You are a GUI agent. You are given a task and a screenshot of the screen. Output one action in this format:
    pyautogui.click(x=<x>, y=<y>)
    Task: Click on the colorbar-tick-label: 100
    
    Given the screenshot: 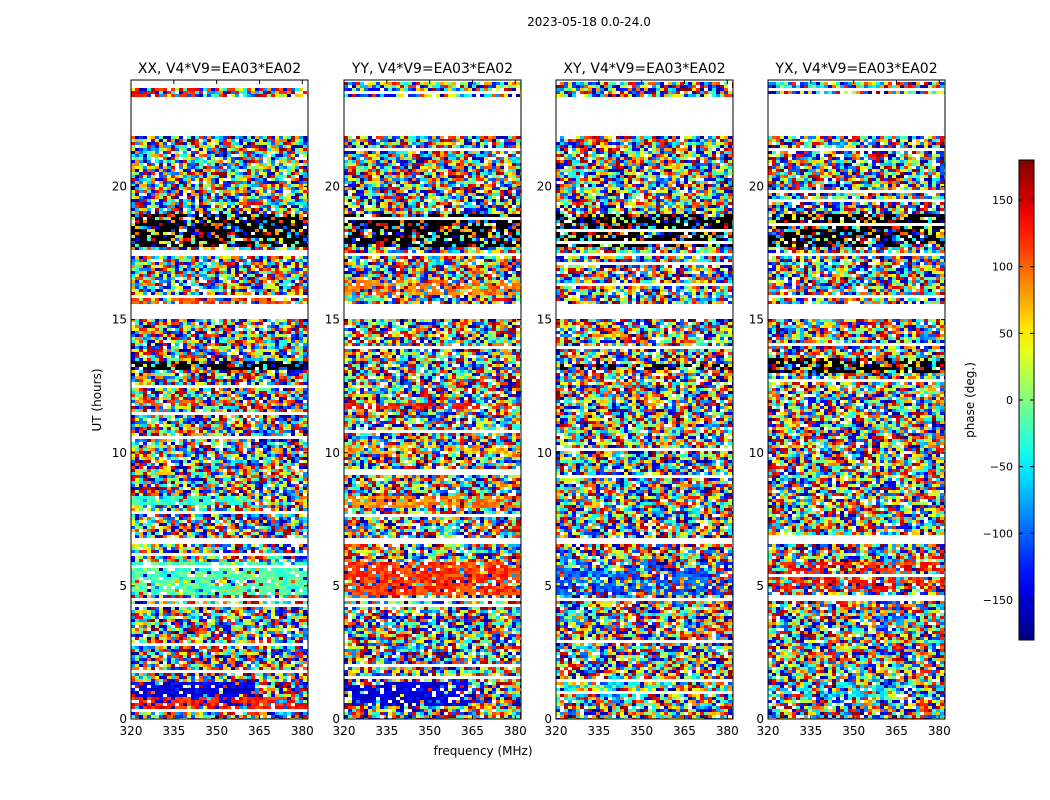 What is the action you would take?
    pyautogui.click(x=1002, y=267)
    